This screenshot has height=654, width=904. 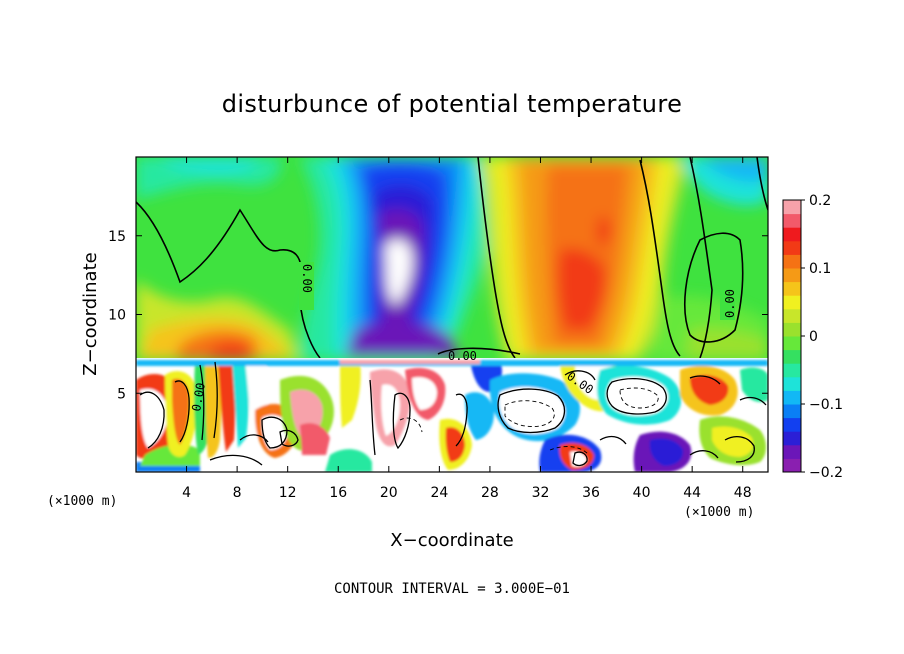 I want to click on x-tick-label: 32, so click(x=541, y=493).